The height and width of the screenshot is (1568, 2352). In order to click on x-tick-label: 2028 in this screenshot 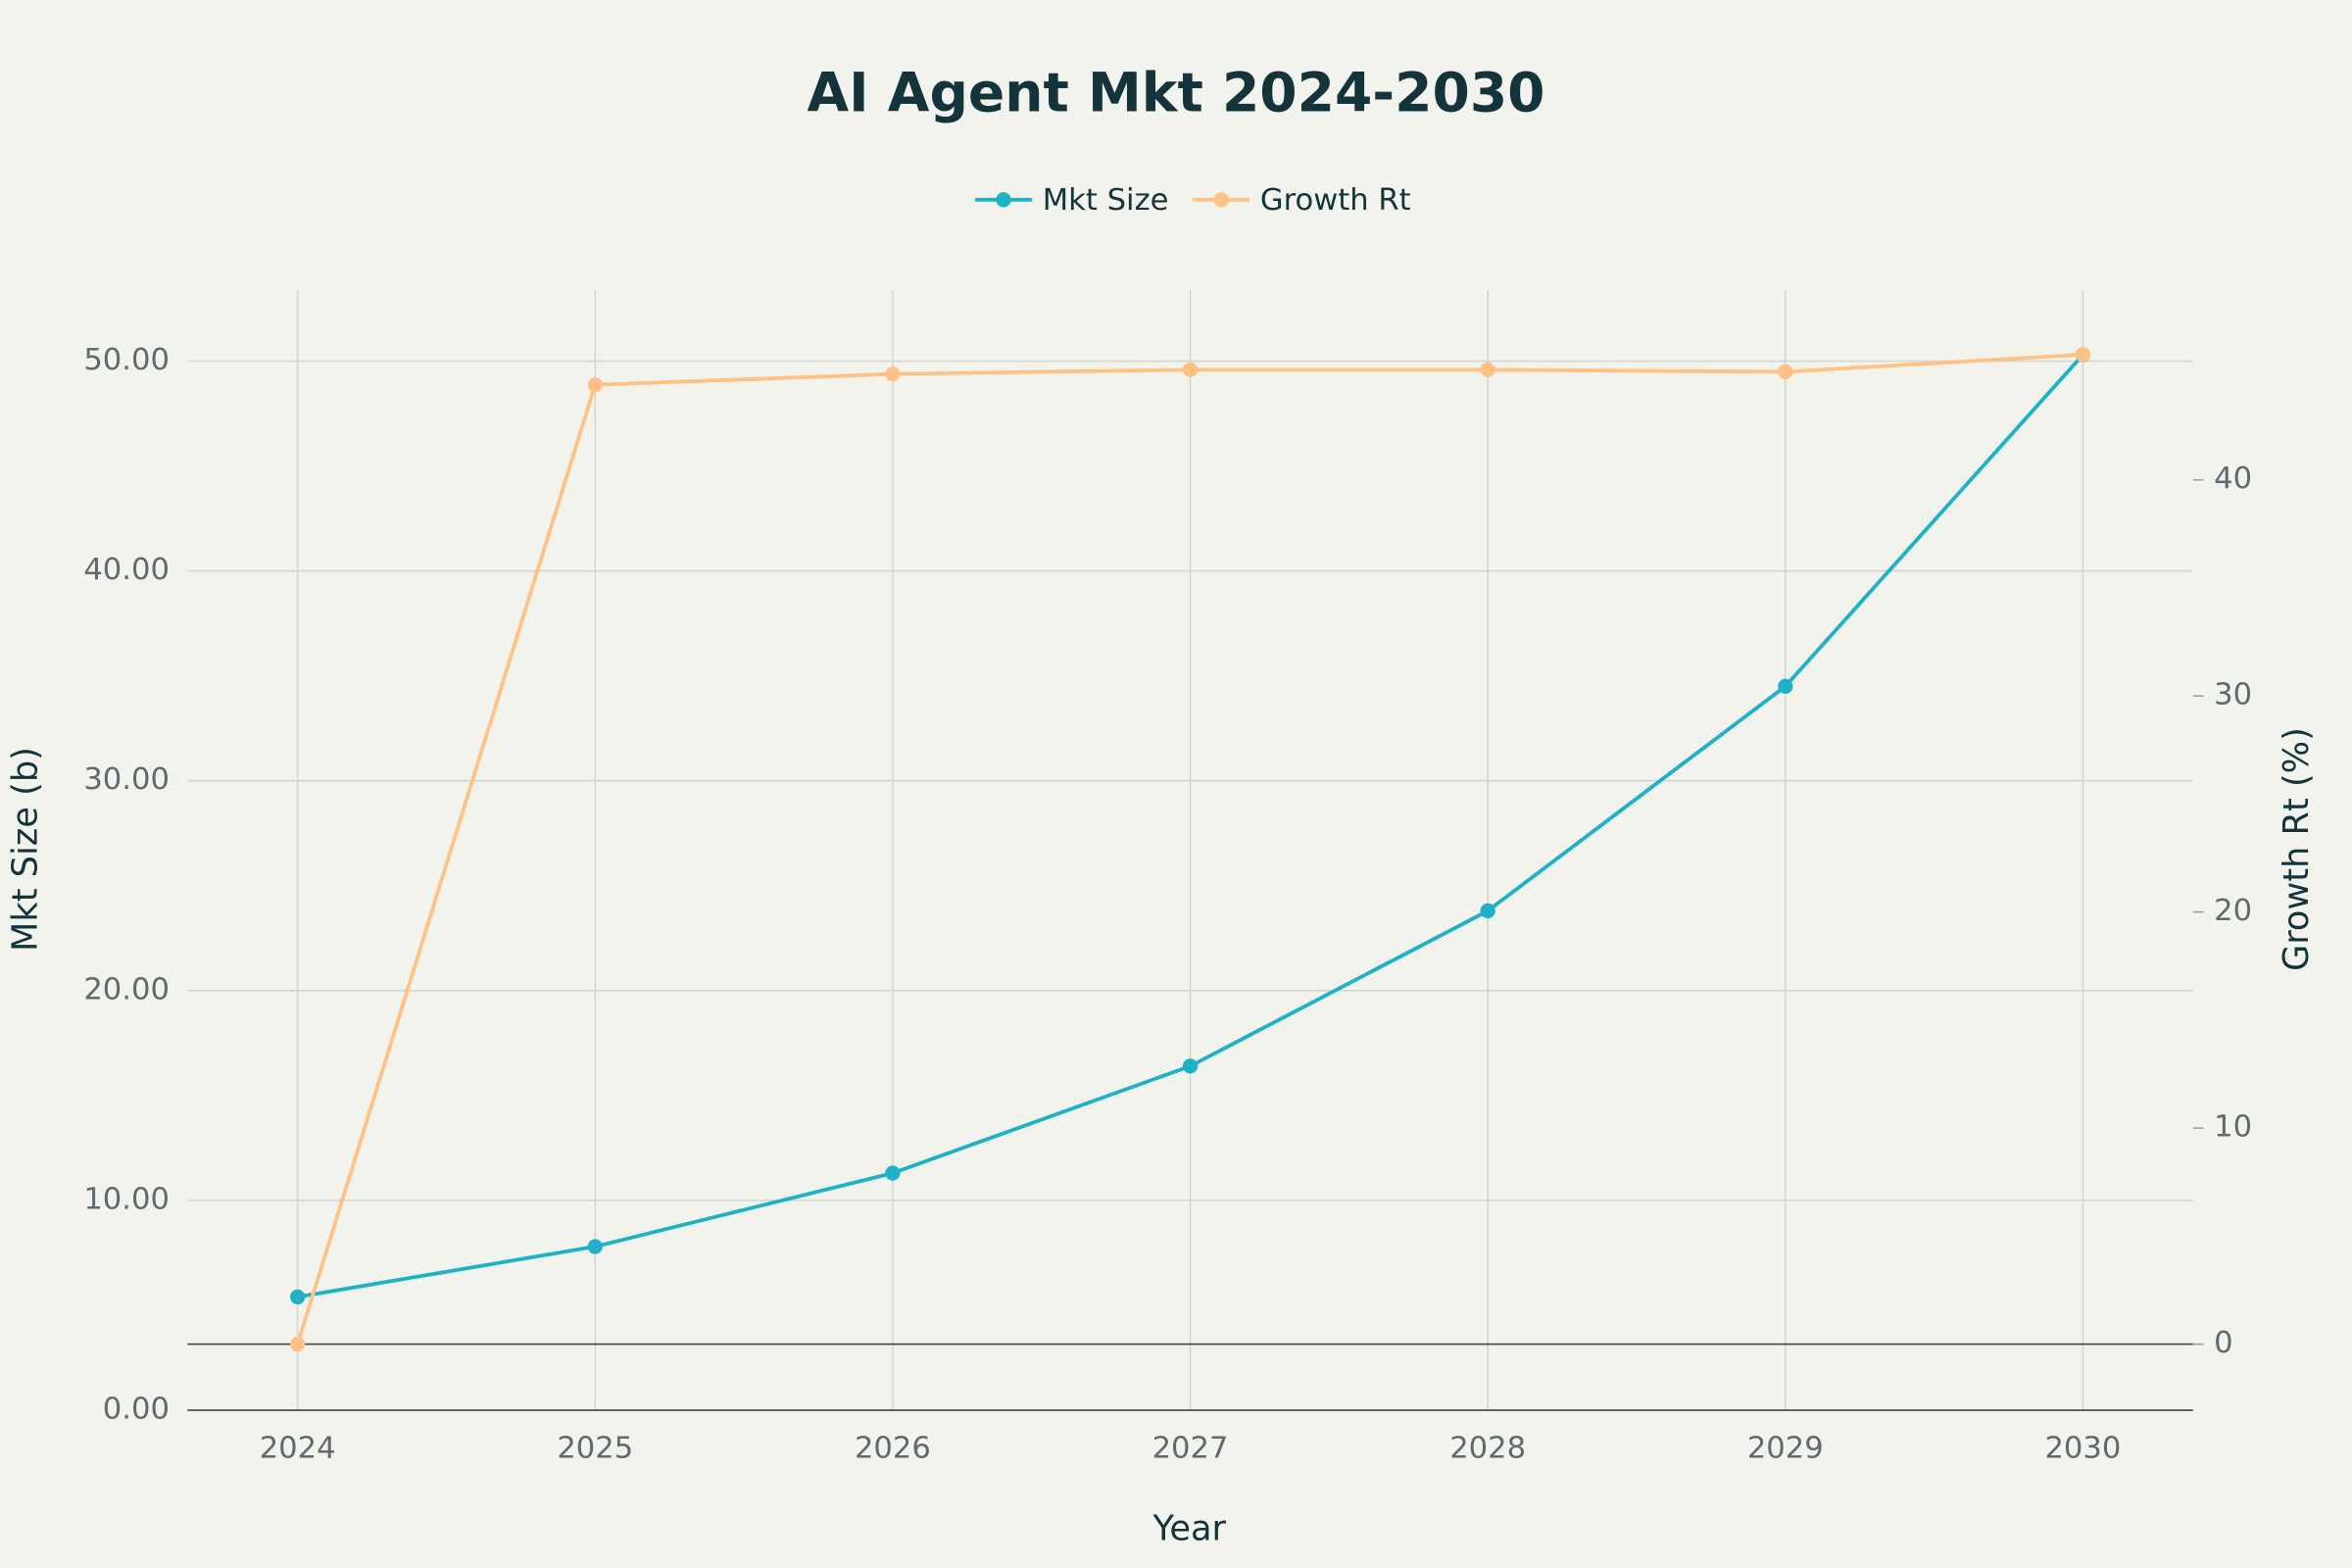, I will do `click(1487, 1448)`.